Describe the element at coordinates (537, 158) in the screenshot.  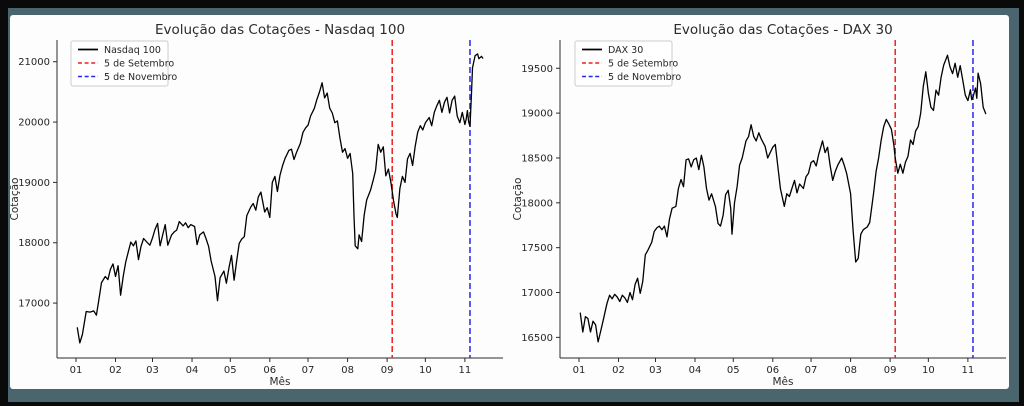
I see `y-tick-label: 18500` at that location.